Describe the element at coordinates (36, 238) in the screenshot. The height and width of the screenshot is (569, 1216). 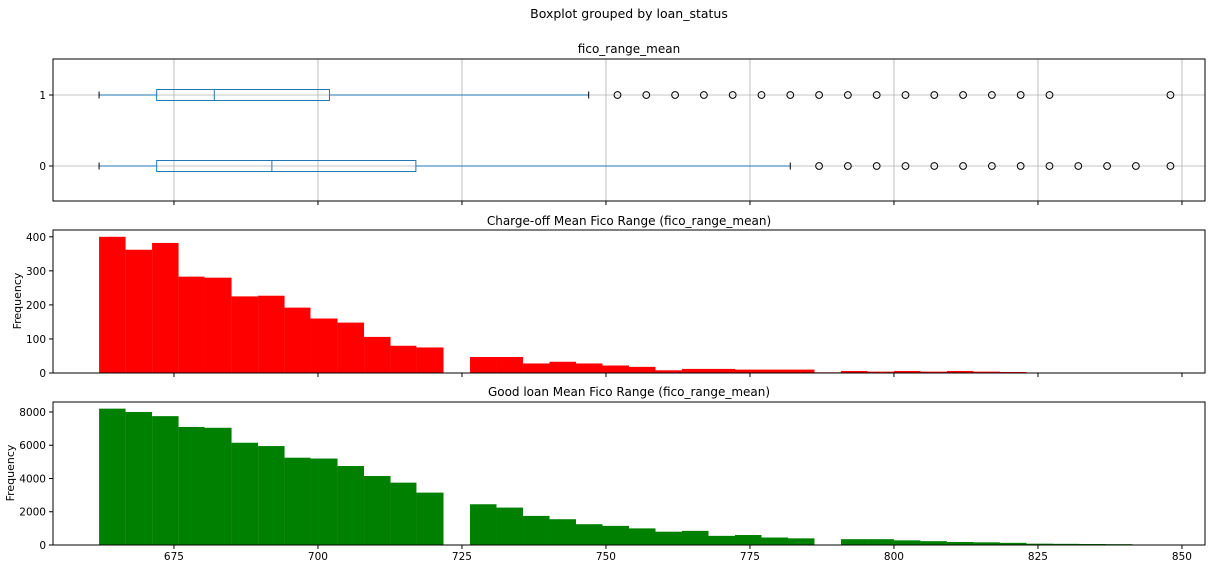
I see `chargeoff-y-tick-label: 400` at that location.